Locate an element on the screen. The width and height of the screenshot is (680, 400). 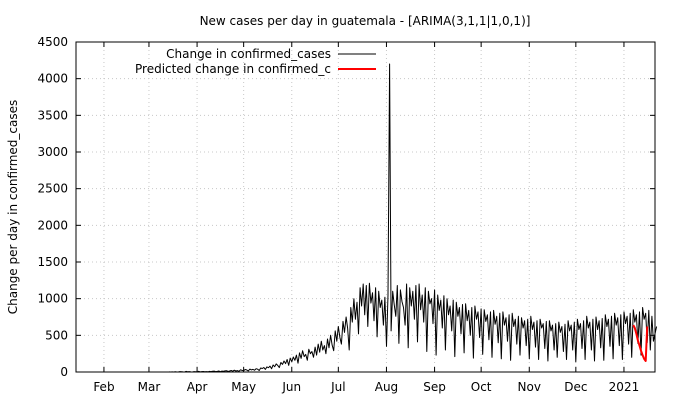
y-tick-label: 2500 is located at coordinates (52, 189).